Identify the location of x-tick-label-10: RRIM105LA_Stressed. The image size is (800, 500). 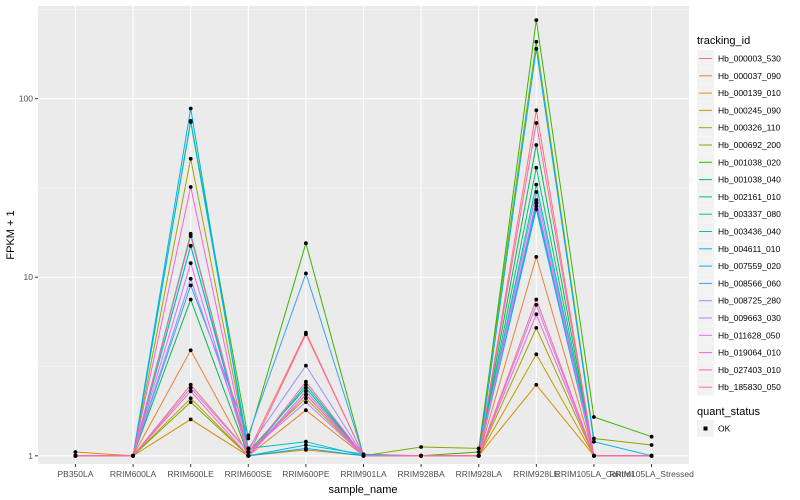
(651, 474).